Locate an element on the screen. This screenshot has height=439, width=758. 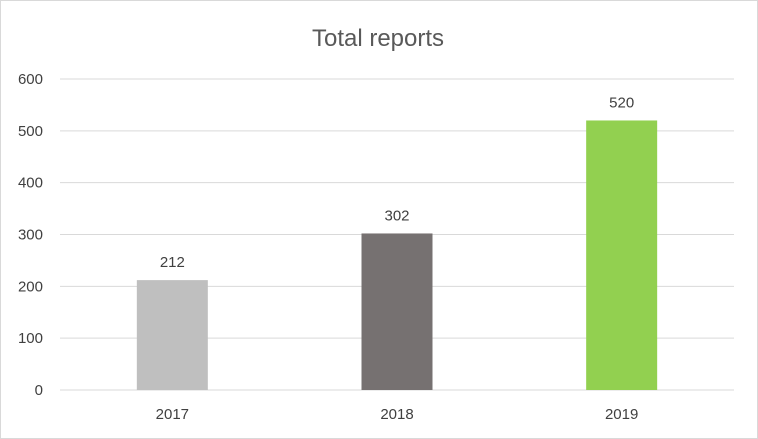
bar-2019 is located at coordinates (622, 255).